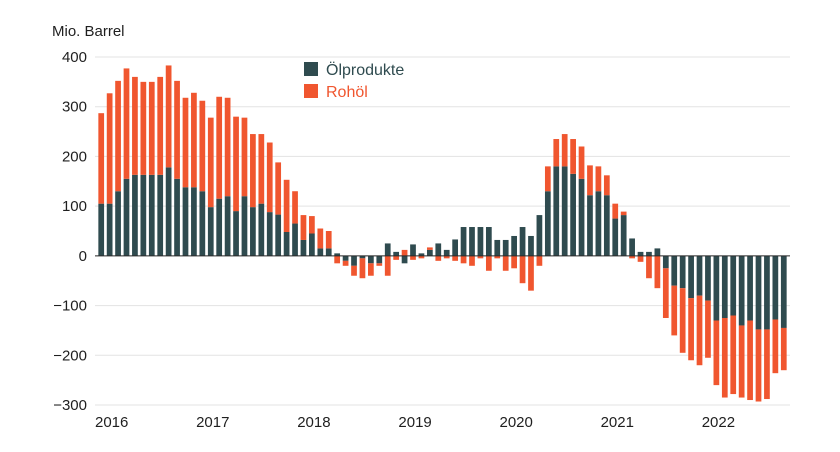 Image resolution: width=840 pixels, height=452 pixels. Describe the element at coordinates (70, 231) in the screenshot. I see `y-tick-labels: 400 300 200 100 0 −100 −200 −300` at that location.